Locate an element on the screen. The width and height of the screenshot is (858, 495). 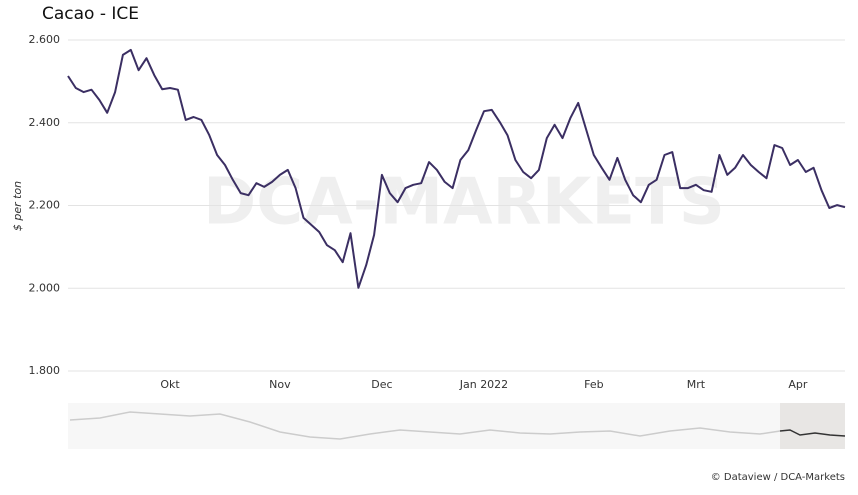
watermark: DCA-MARKETS is located at coordinates (464, 203).